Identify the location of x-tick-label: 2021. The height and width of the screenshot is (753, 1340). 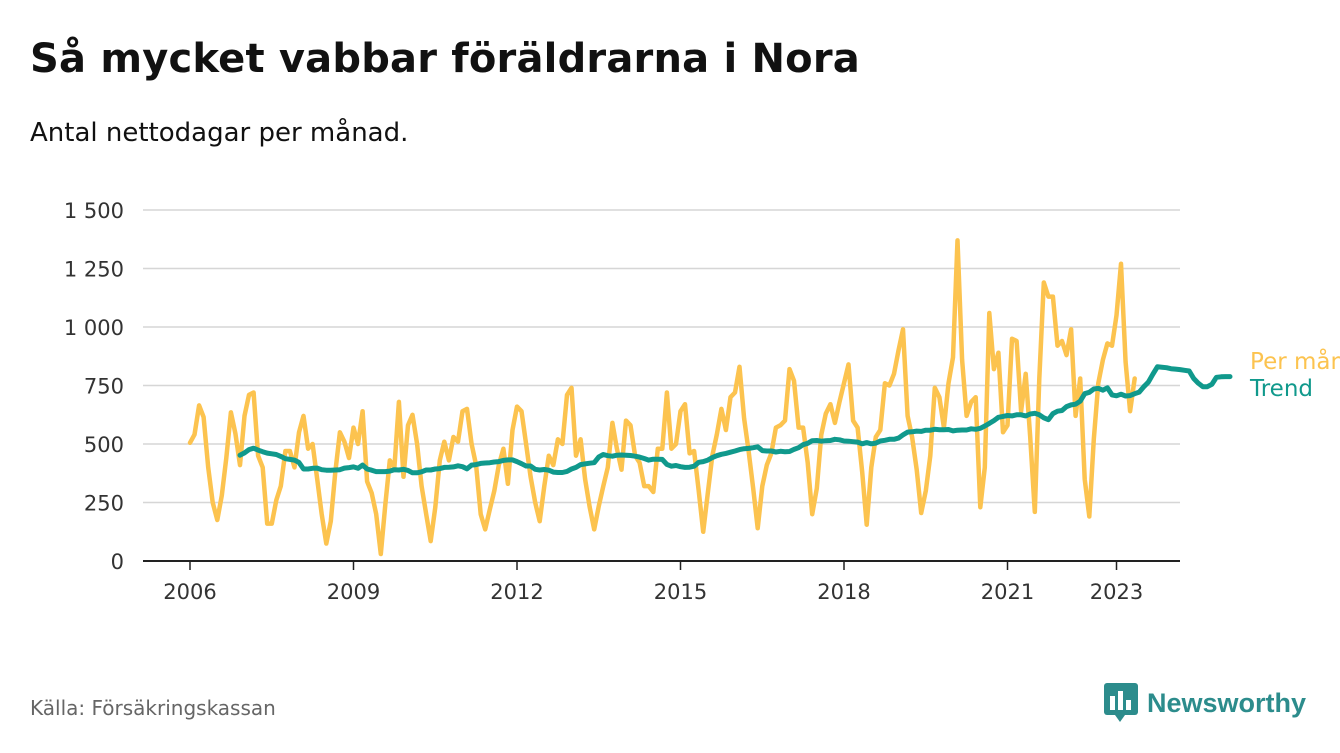
(1007, 592).